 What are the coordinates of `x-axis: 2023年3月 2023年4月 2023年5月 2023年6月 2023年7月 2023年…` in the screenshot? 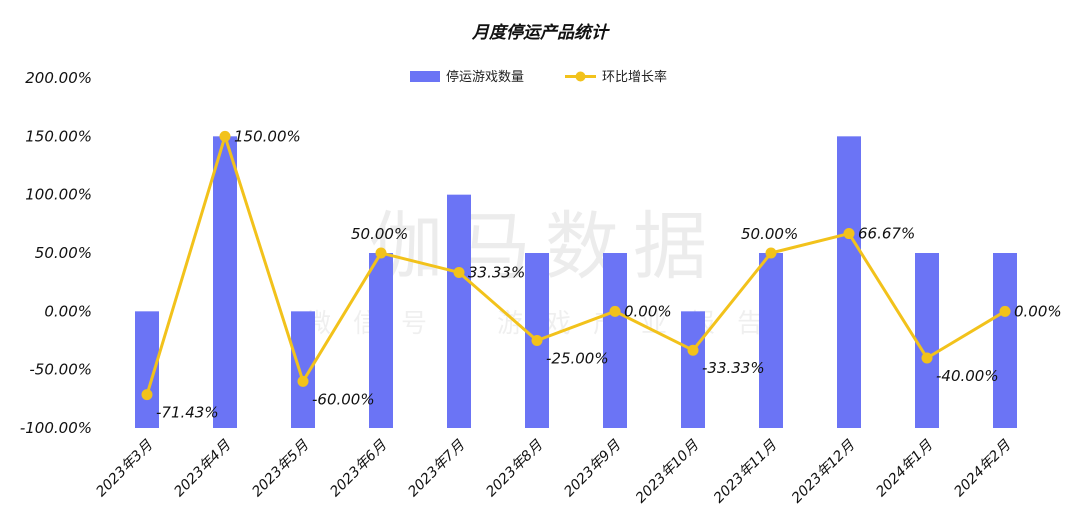 It's located at (553, 472).